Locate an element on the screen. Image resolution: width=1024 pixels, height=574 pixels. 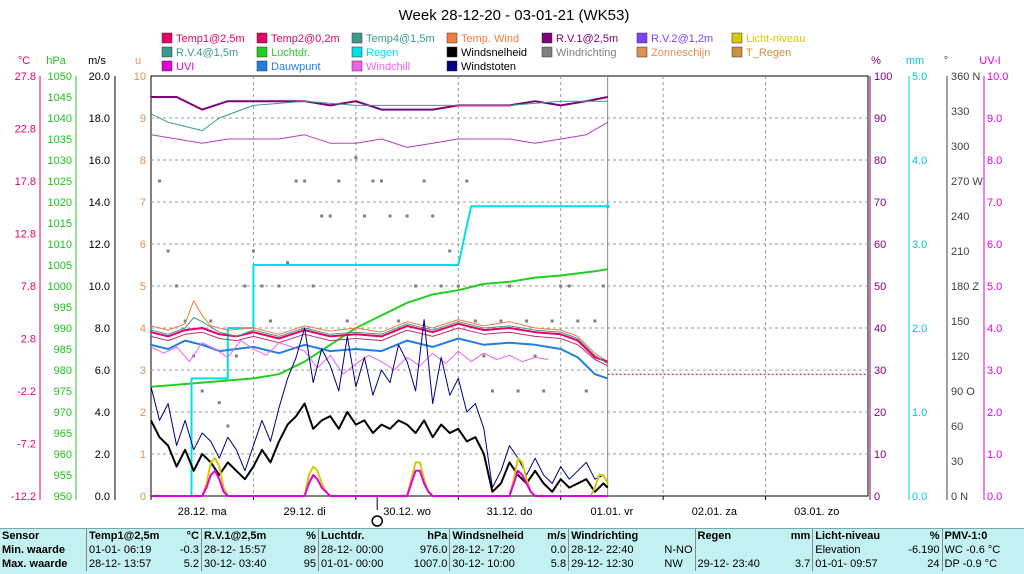
tick-label-humidity: 100 is located at coordinates (883, 77).